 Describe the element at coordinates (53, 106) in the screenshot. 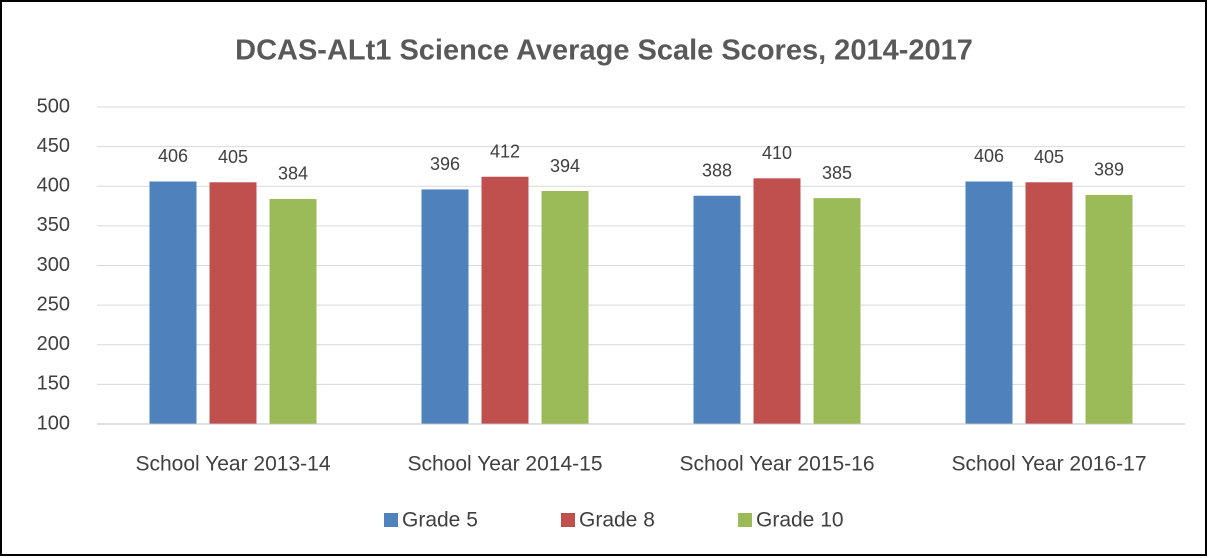

I see `y-tick-label: 500` at that location.